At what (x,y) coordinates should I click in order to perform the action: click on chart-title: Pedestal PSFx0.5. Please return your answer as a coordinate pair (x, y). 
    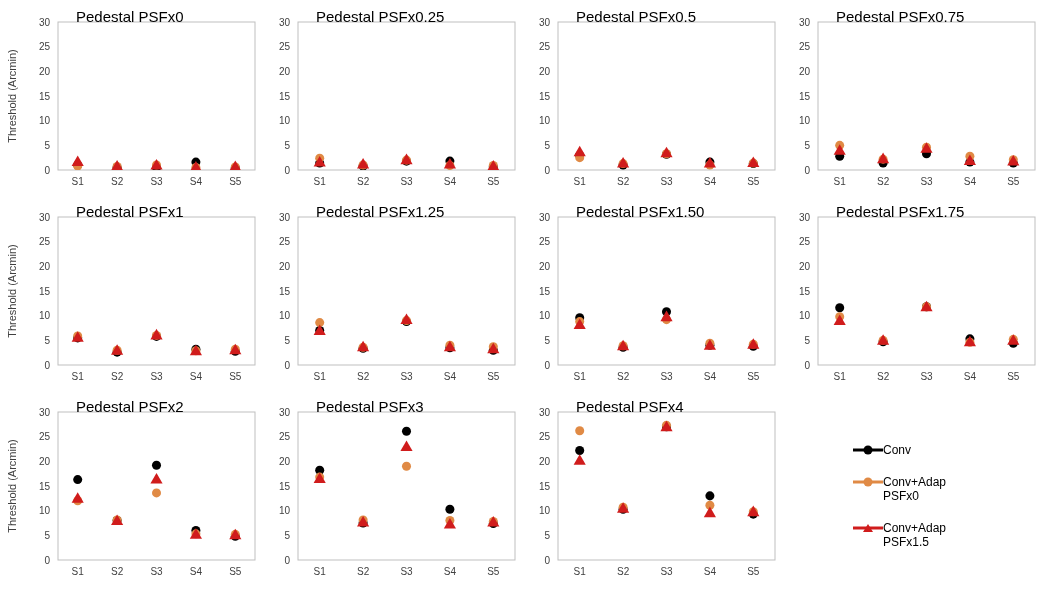
    Looking at the image, I should click on (636, 16).